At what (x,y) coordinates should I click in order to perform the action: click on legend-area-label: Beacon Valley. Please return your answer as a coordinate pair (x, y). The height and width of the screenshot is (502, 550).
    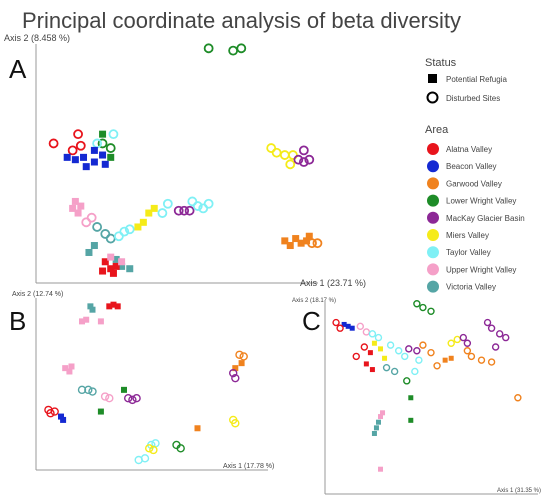
    Looking at the image, I should click on (471, 166).